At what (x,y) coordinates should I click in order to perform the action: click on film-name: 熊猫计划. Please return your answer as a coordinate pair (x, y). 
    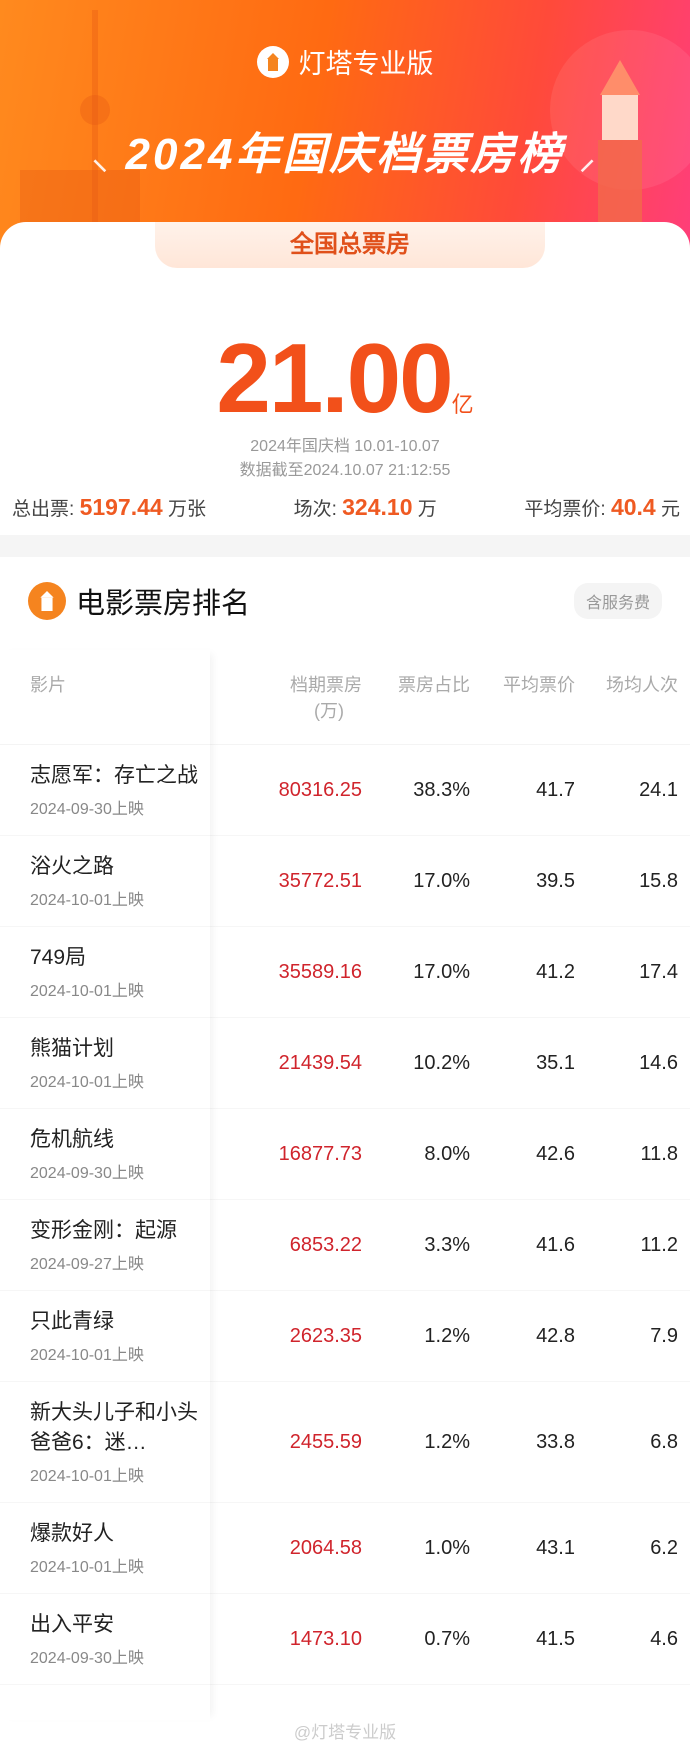
    Looking at the image, I should click on (72, 1048).